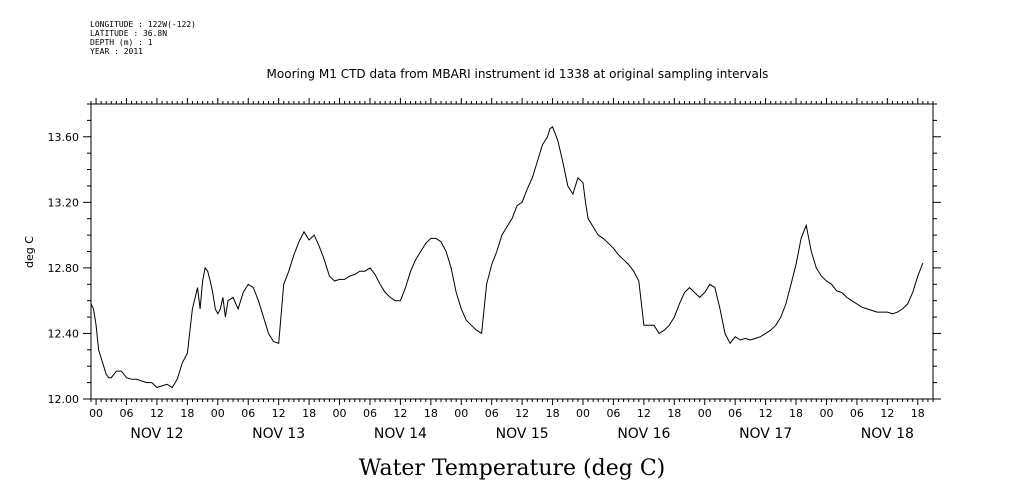 The height and width of the screenshot is (504, 1009). What do you see at coordinates (64, 202) in the screenshot?
I see `y-tick-label: 13.20` at bounding box center [64, 202].